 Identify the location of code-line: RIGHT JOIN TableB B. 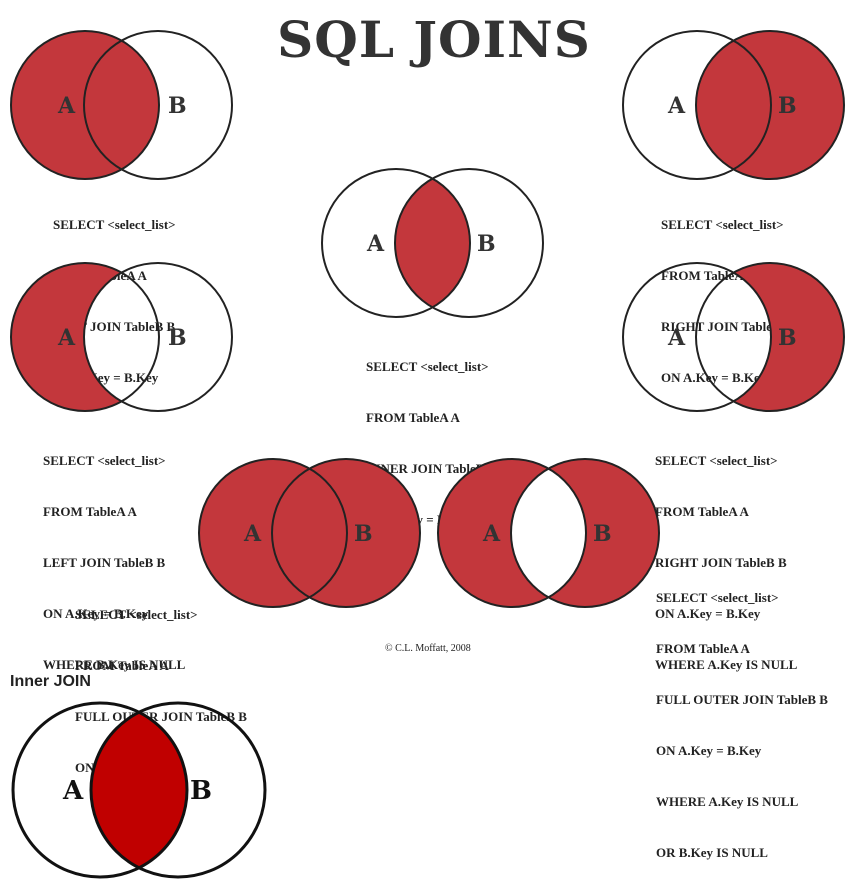
(721, 562).